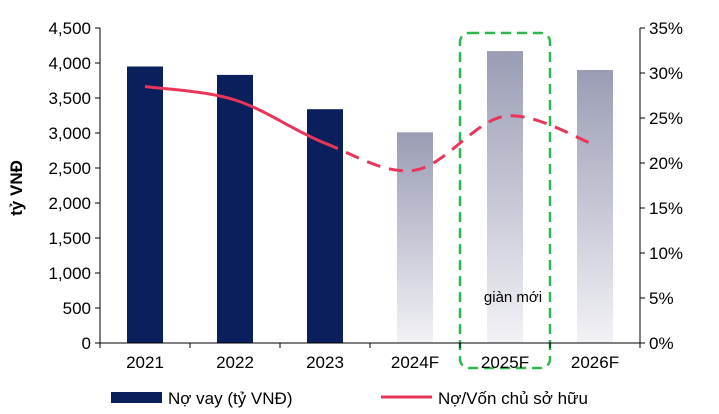  I want to click on y-tick-label: 4,500, so click(69, 28).